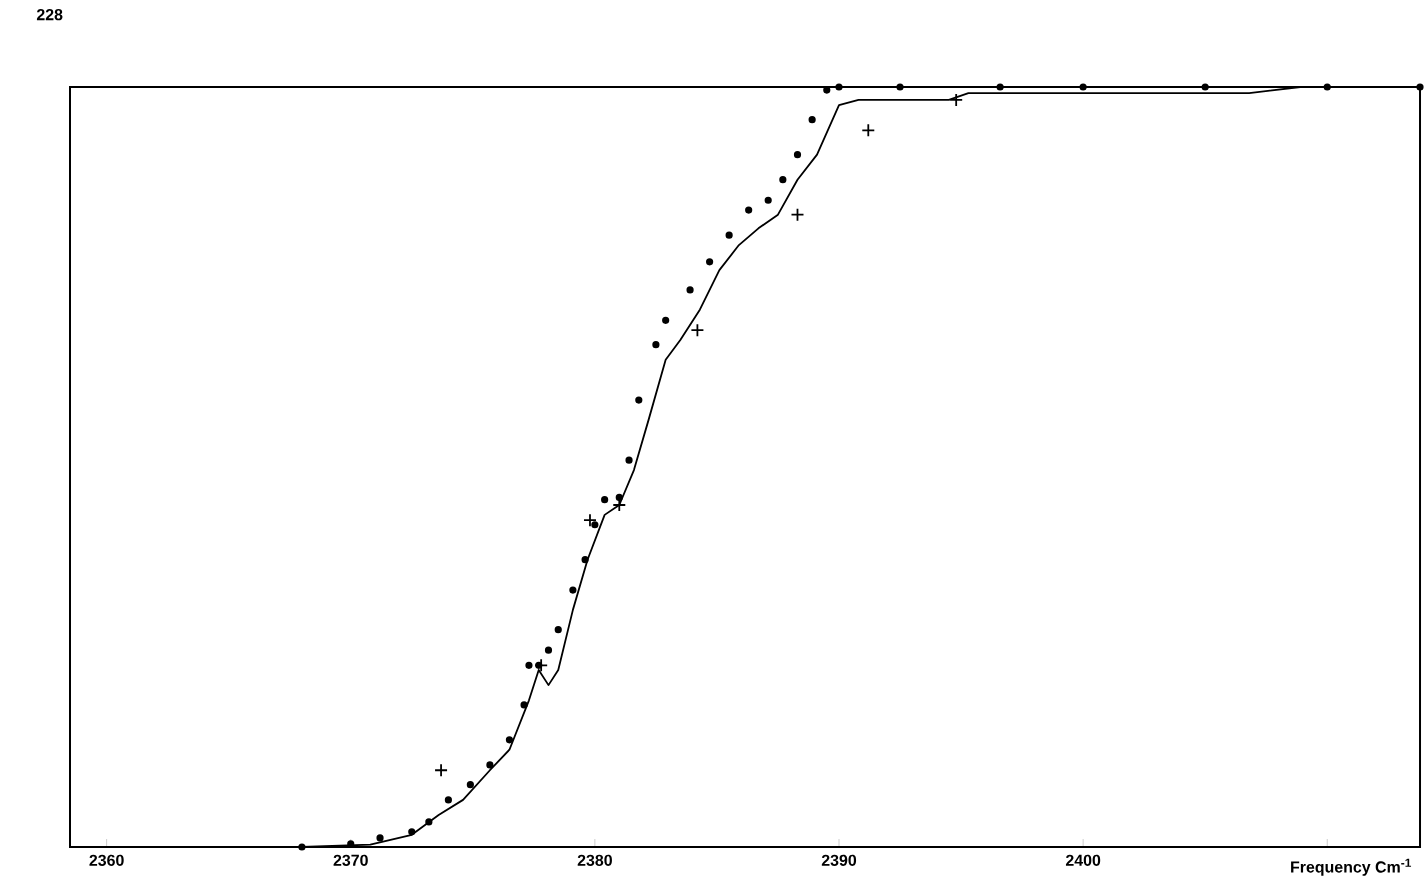 This screenshot has width=1424, height=894. Describe the element at coordinates (1083, 860) in the screenshot. I see `x-tick-label: 2400` at that location.